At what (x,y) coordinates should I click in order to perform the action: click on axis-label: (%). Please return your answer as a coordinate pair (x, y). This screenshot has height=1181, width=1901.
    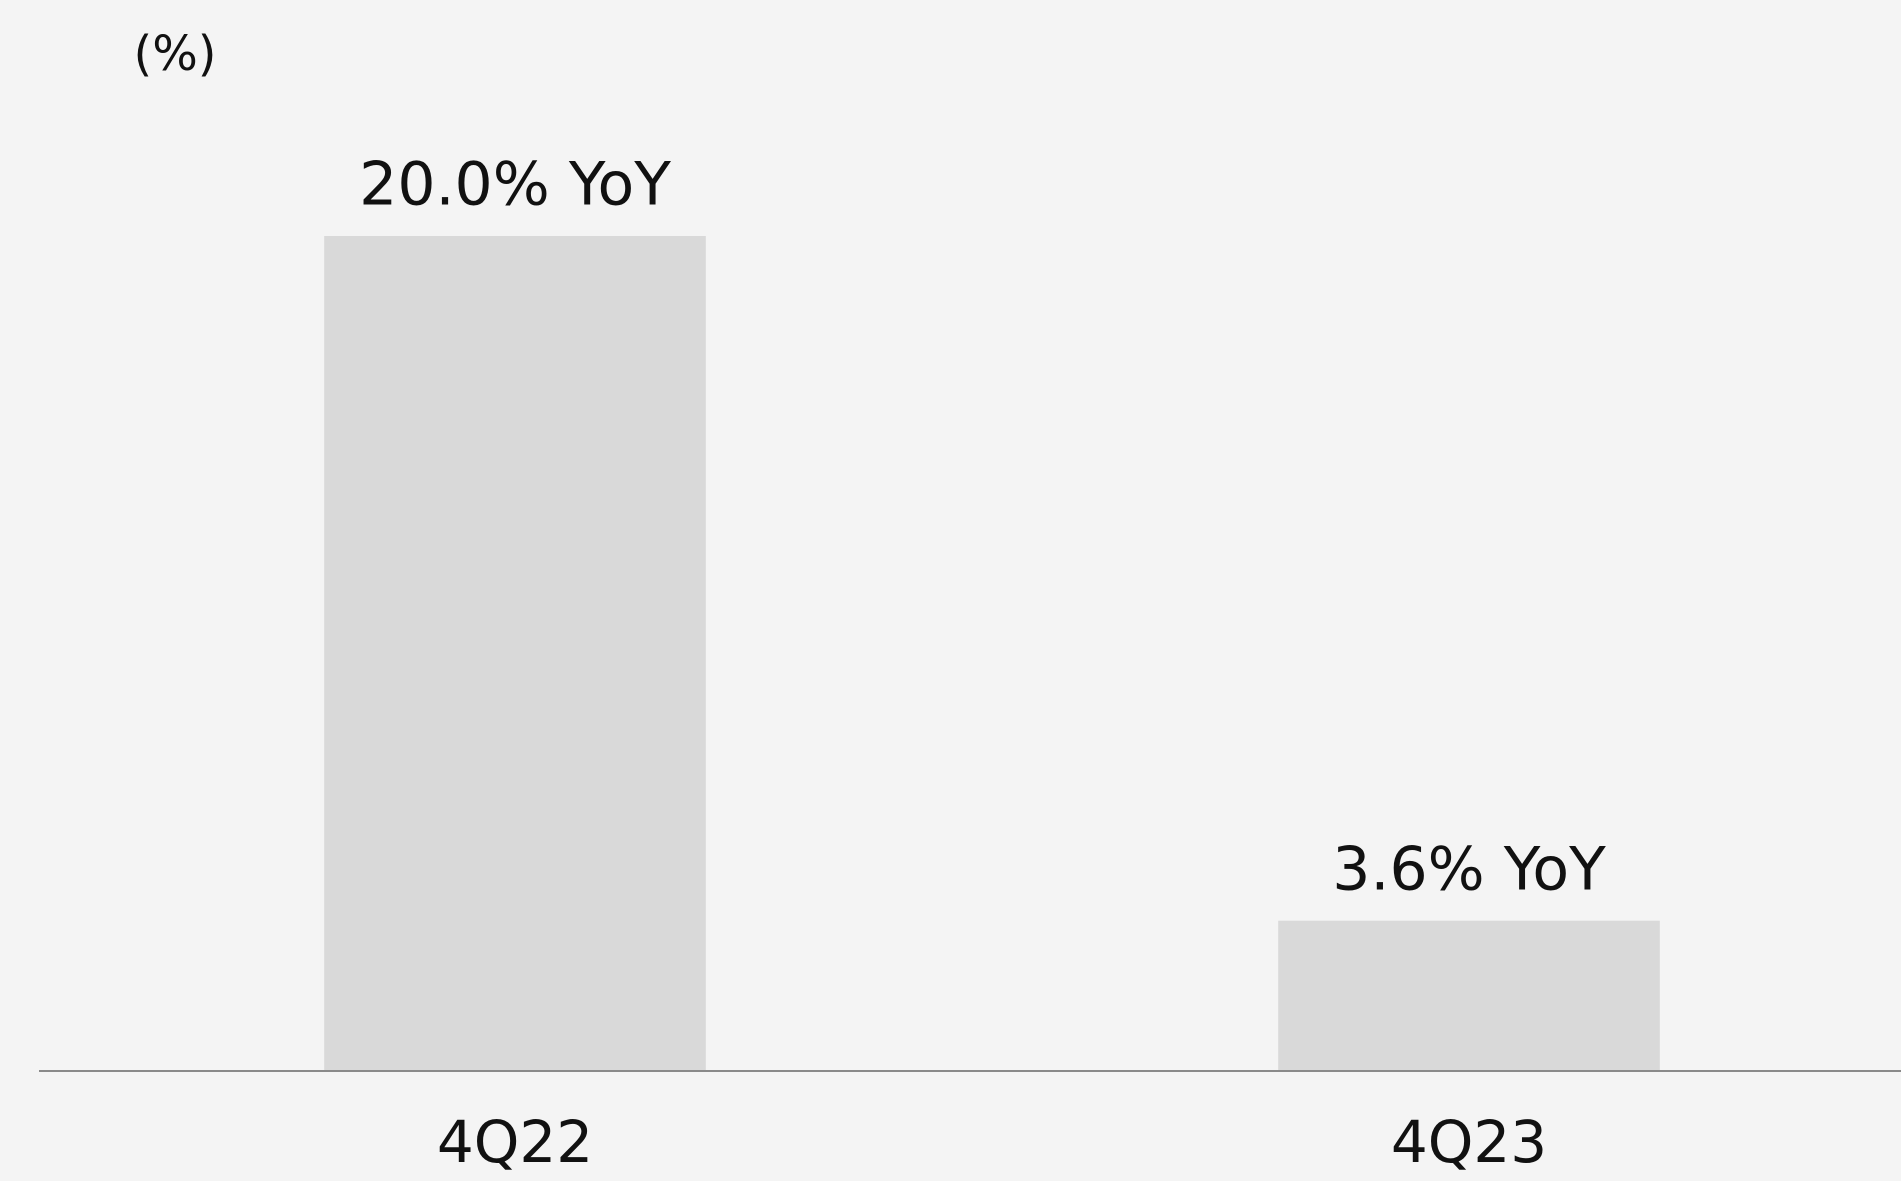
    Looking at the image, I should click on (174, 54).